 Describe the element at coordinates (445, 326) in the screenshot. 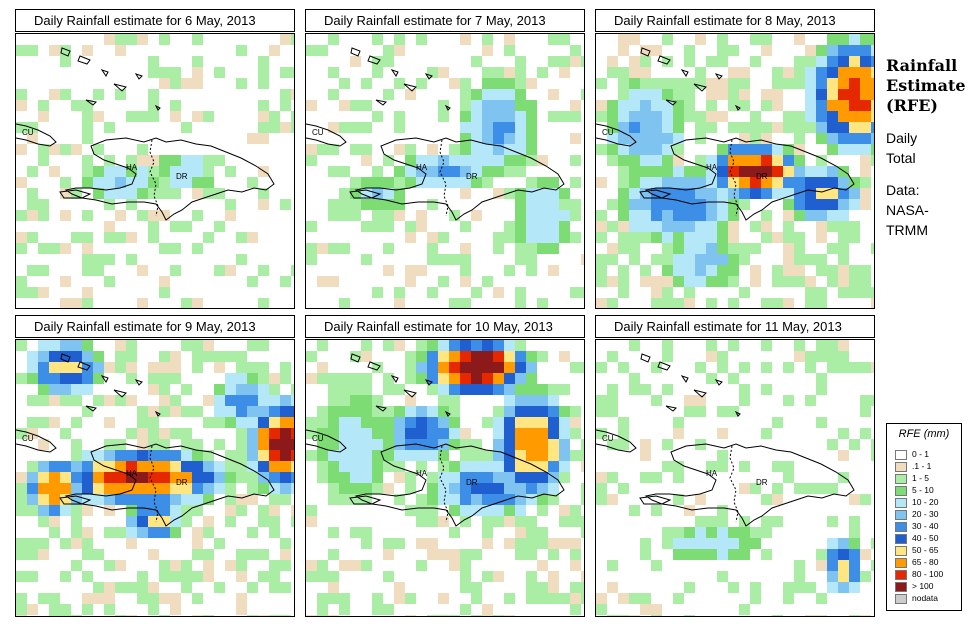

I see `panel-title: Daily Rainfall estimate for 10 May, 2013` at that location.